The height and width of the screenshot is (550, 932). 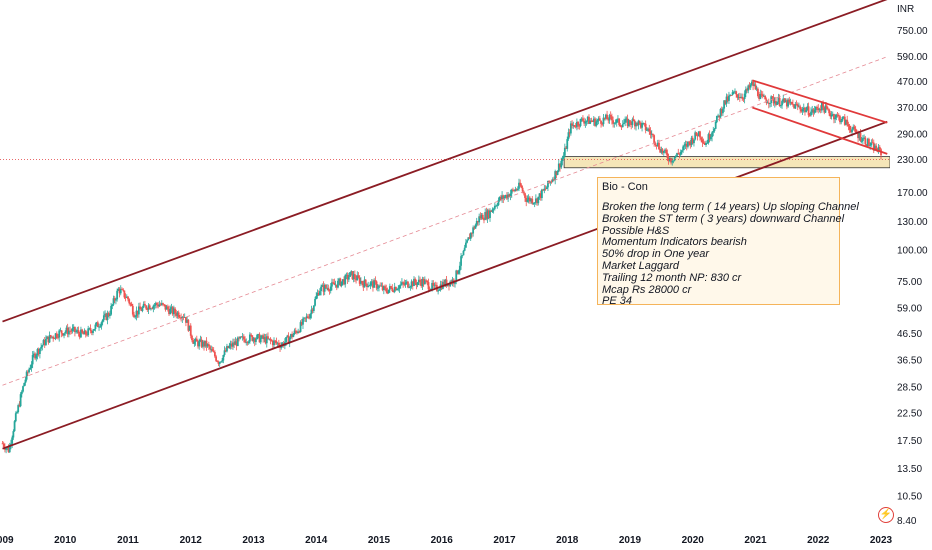 I want to click on tradingview-flash-icon: ⚡, so click(x=886, y=515).